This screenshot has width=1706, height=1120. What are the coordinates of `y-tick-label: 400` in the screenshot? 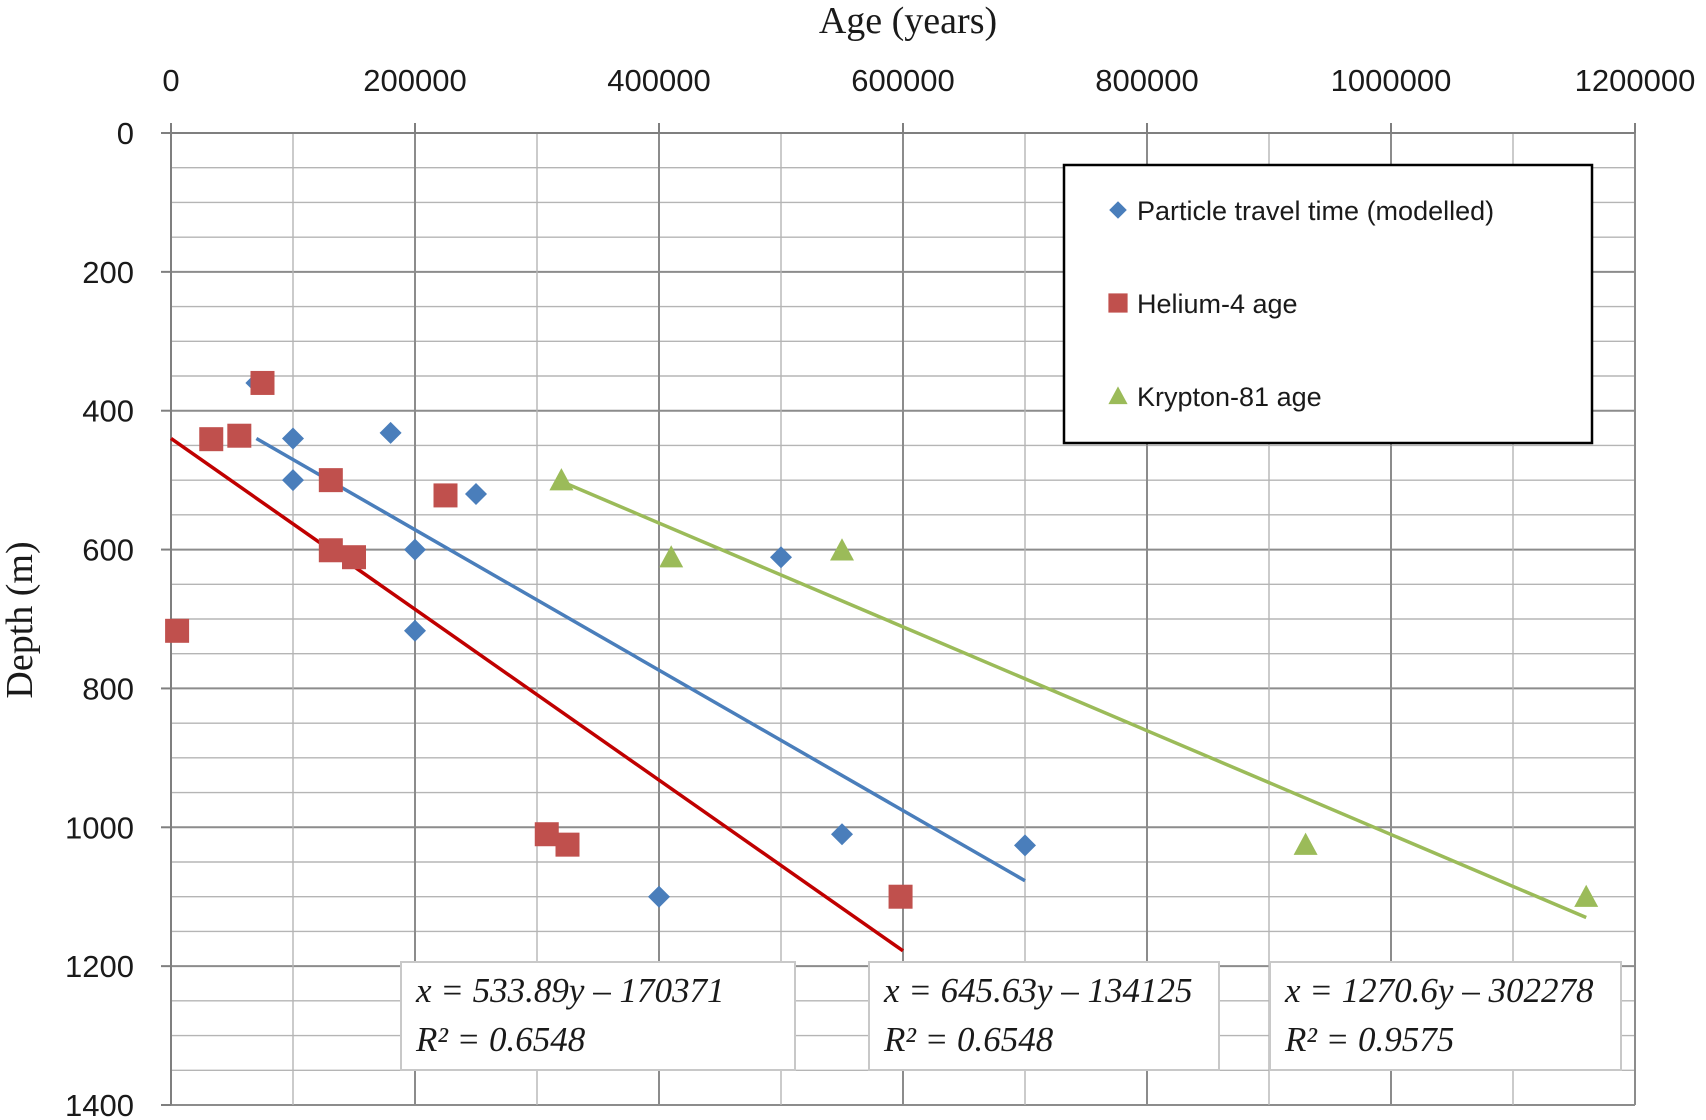 It's located at (108, 411).